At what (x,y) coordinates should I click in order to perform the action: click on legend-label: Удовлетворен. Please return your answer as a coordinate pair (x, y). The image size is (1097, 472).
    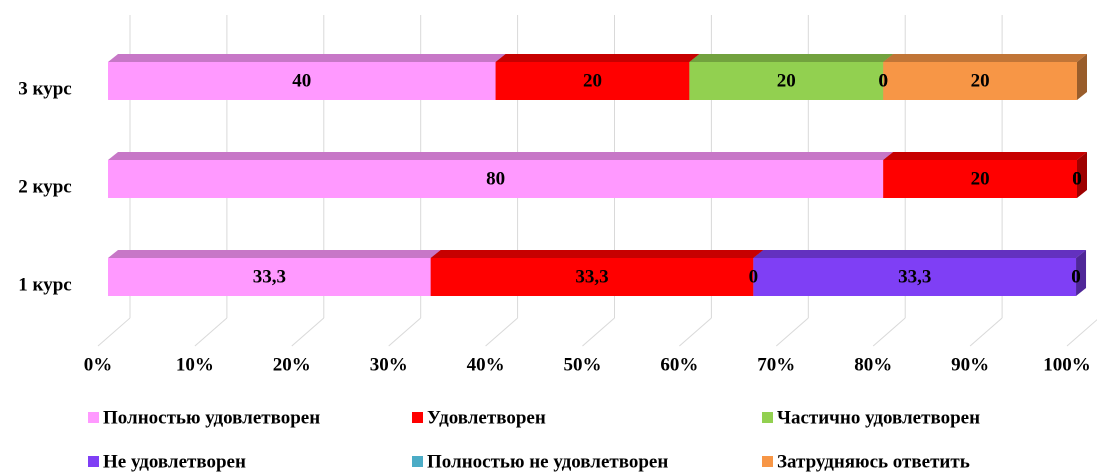
    Looking at the image, I should click on (486, 417).